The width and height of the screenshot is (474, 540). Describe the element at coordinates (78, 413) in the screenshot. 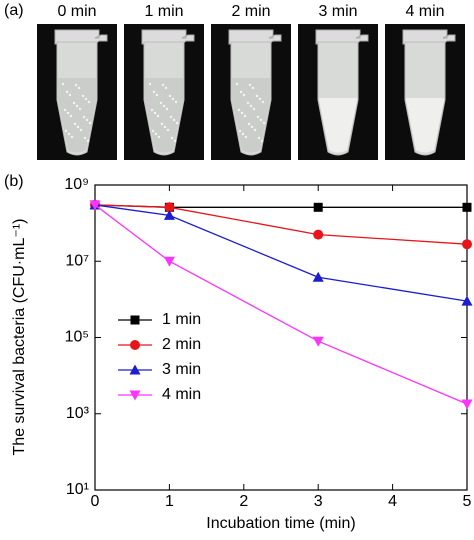

I see `y-tick-label: 10³` at that location.